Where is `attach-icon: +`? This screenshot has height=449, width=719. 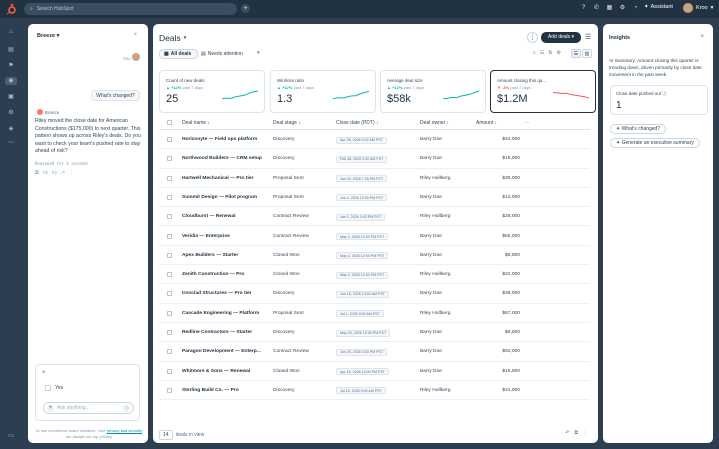
attach-icon: + is located at coordinates (50, 408).